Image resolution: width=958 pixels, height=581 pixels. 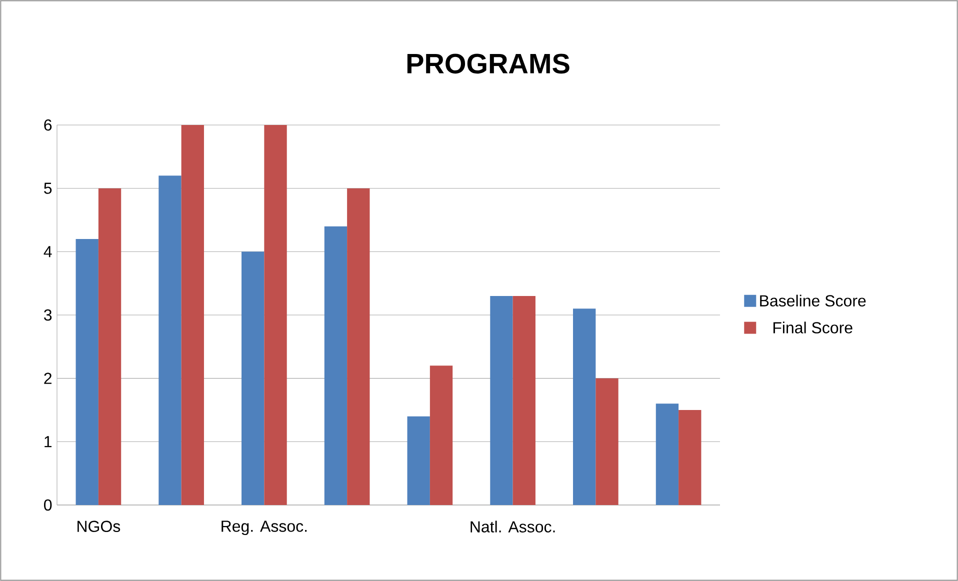 I want to click on chart-title: PROGRAMS, so click(x=488, y=64).